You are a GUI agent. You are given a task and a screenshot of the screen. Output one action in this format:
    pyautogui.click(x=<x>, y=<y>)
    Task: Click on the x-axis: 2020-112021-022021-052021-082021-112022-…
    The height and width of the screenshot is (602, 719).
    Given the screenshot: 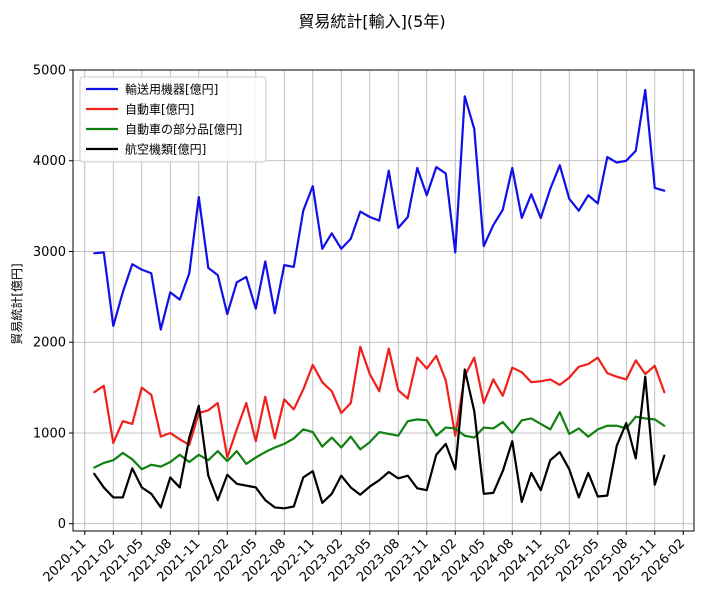 What is the action you would take?
    pyautogui.click(x=364, y=558)
    